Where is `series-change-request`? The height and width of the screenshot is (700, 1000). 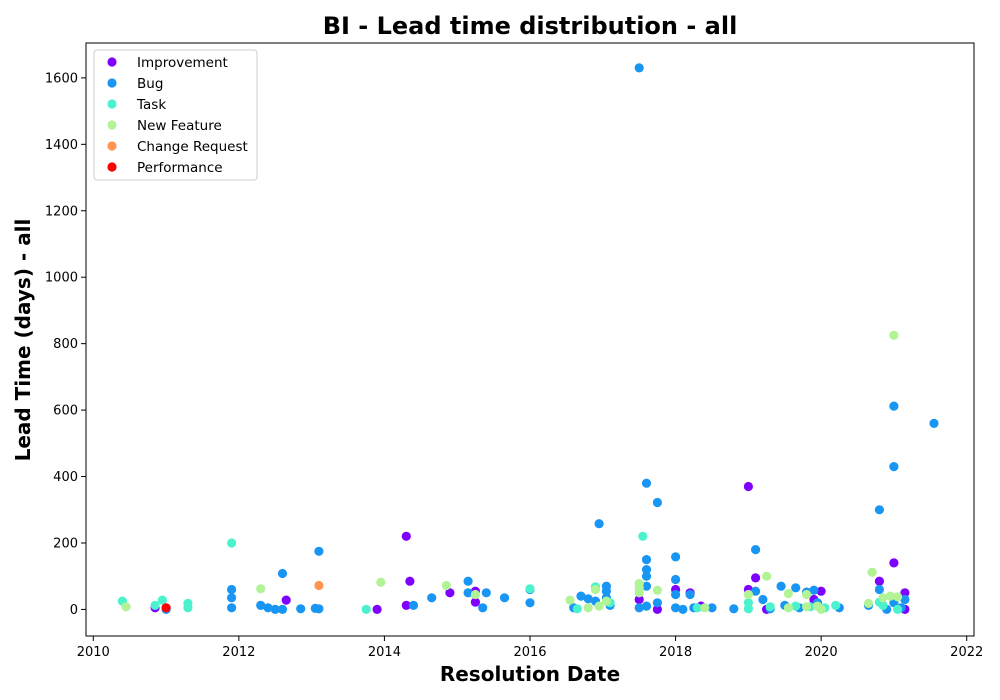 series-change-request is located at coordinates (319, 585).